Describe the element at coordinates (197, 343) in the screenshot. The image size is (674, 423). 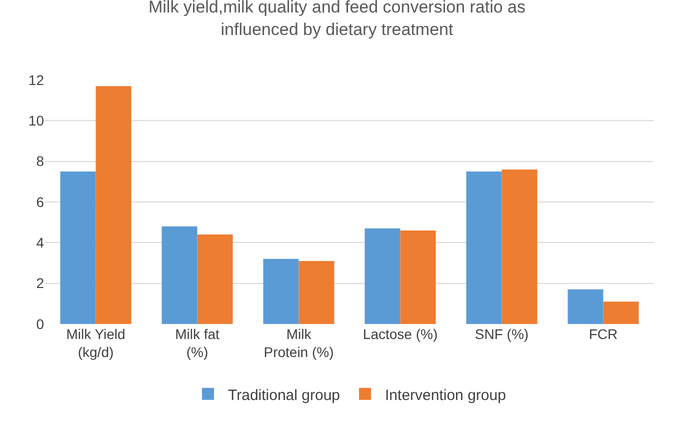
I see `x-tick-label: Milk fat (%)` at that location.